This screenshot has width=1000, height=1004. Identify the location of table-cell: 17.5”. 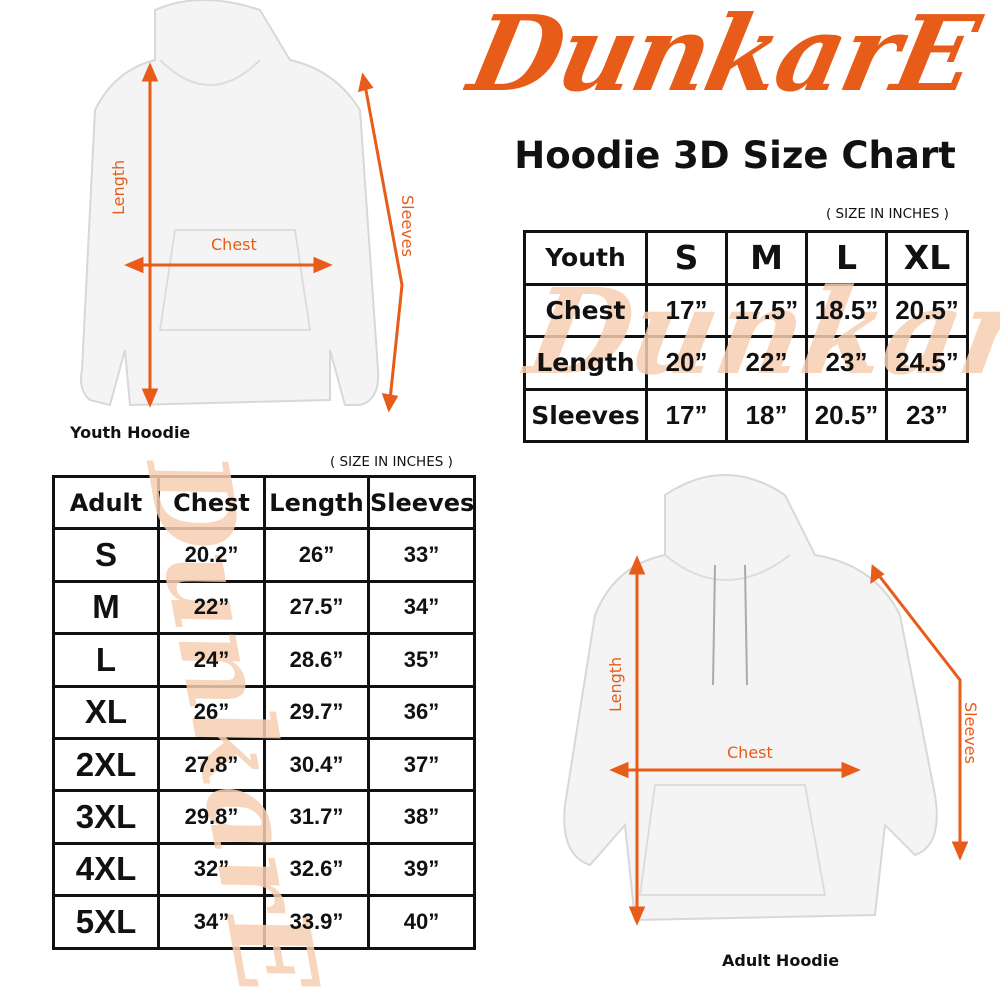
(766, 310).